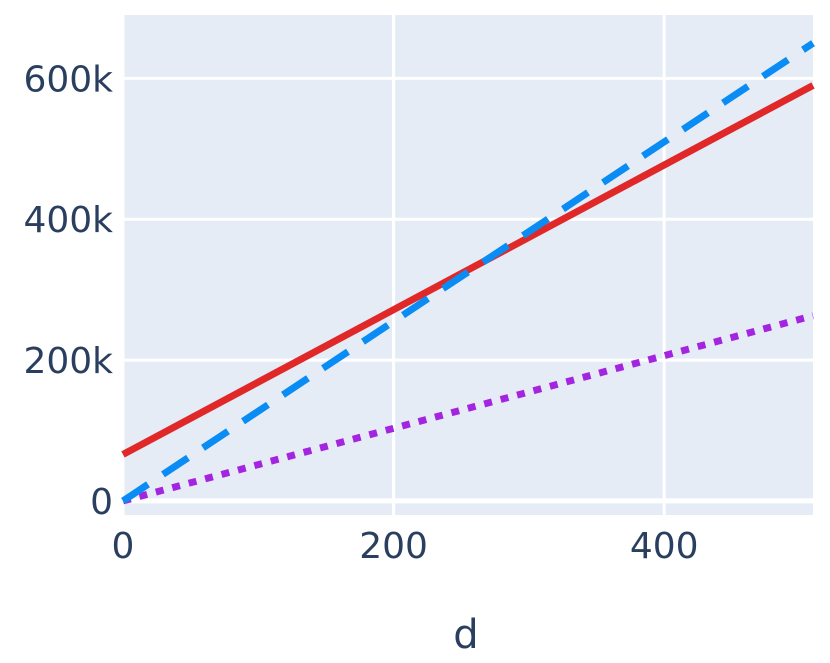 The width and height of the screenshot is (830, 663). Describe the element at coordinates (68, 220) in the screenshot. I see `y-tick-label-2: 400k` at that location.